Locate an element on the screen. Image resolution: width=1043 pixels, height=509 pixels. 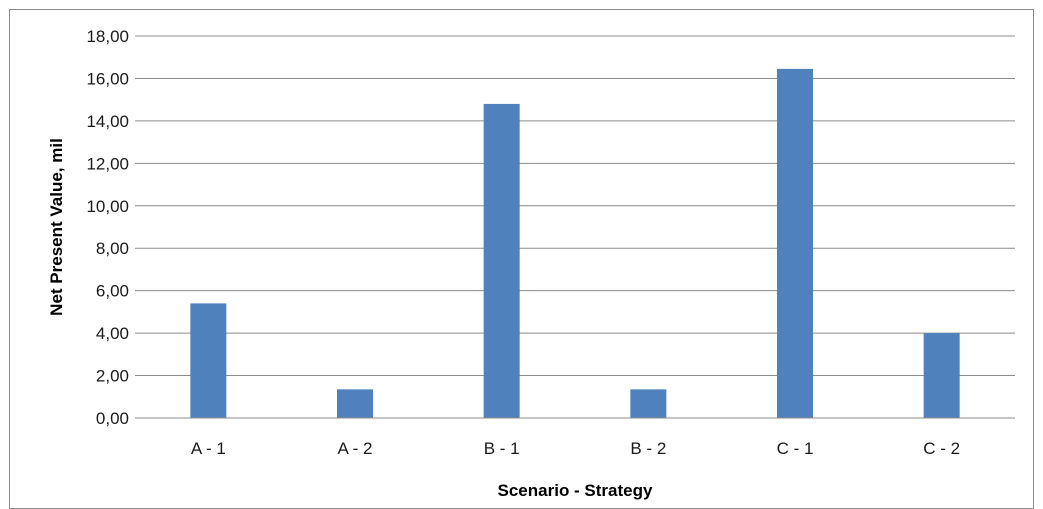
y-tick-label: 2,00 is located at coordinates (112, 376).